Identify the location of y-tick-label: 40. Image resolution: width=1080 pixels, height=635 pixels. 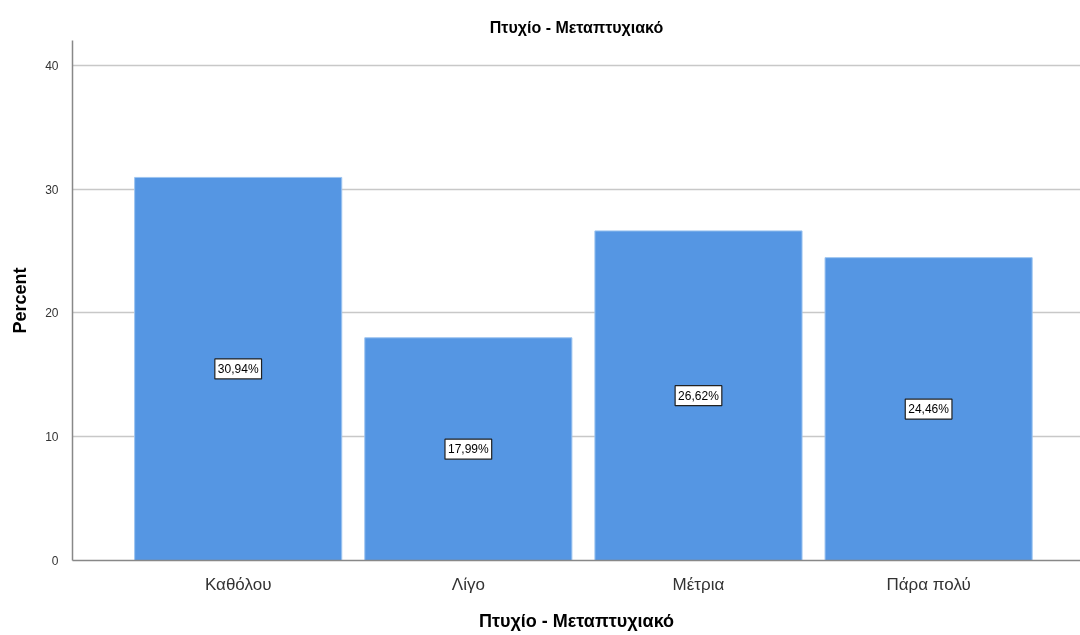
(52, 65).